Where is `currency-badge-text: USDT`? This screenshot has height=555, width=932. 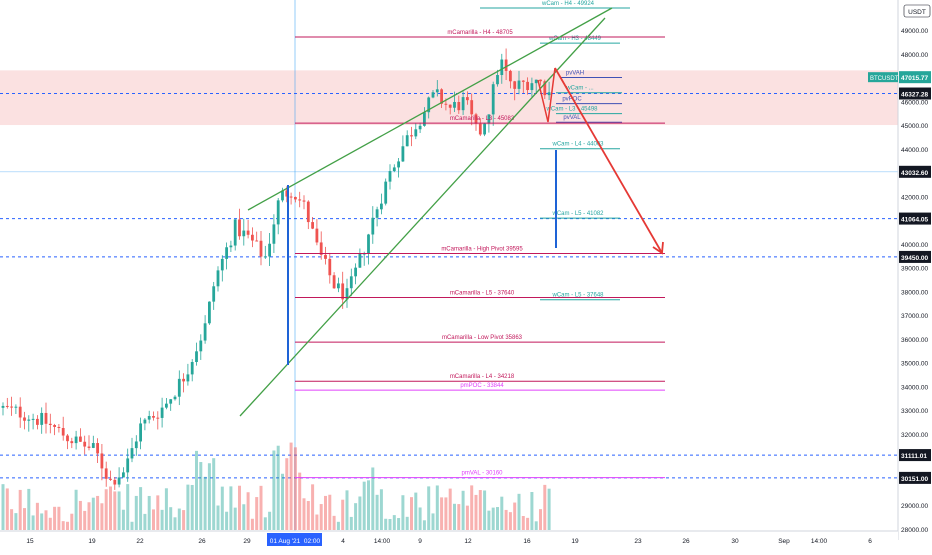
currency-badge-text: USDT is located at coordinates (917, 12).